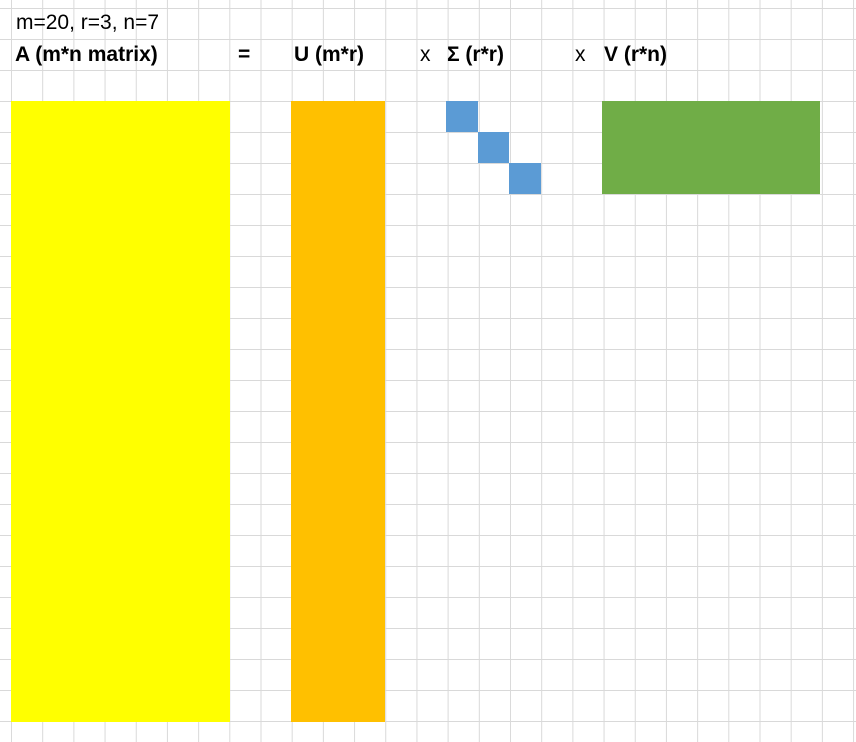 This screenshot has width=856, height=742. I want to click on times-sign-2: x, so click(580, 54).